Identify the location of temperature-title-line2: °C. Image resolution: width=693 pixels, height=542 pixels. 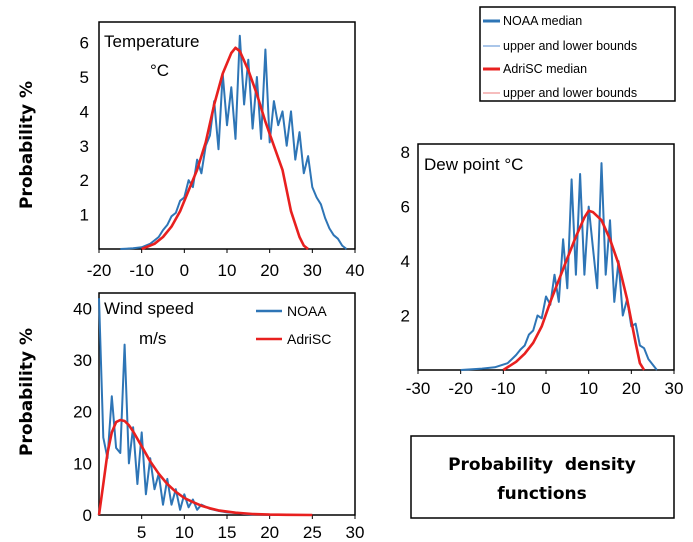
(159, 70).